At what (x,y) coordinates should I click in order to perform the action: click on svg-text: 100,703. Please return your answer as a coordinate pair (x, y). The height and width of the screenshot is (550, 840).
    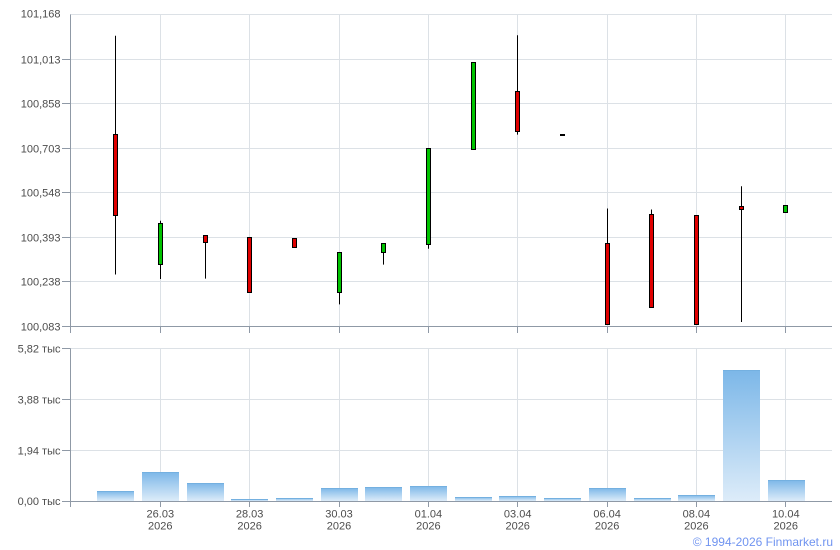
    Looking at the image, I should click on (41, 149).